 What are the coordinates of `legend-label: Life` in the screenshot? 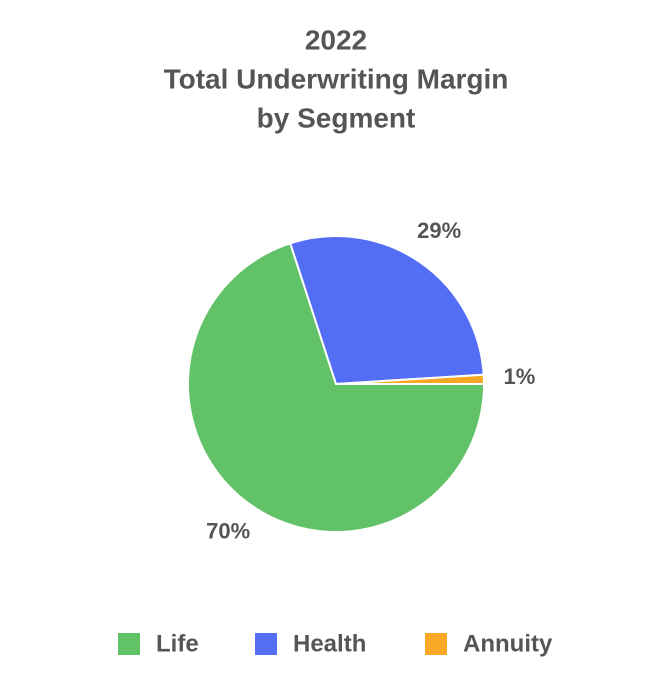 It's located at (177, 643).